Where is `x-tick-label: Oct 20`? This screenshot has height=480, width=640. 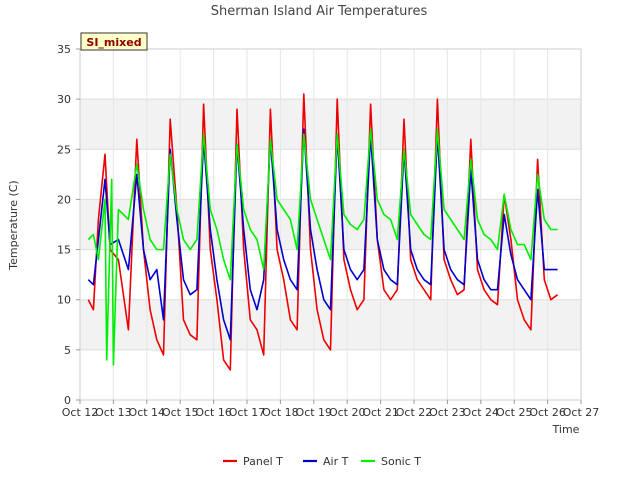 x-tick-label: Oct 20 is located at coordinates (347, 412).